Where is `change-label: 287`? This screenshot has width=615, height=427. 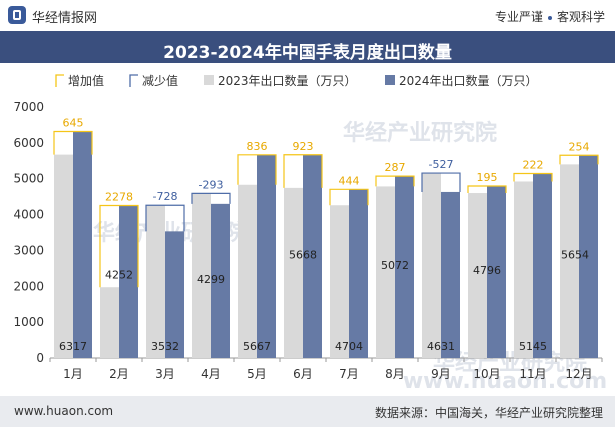
change-label: 287 is located at coordinates (395, 167).